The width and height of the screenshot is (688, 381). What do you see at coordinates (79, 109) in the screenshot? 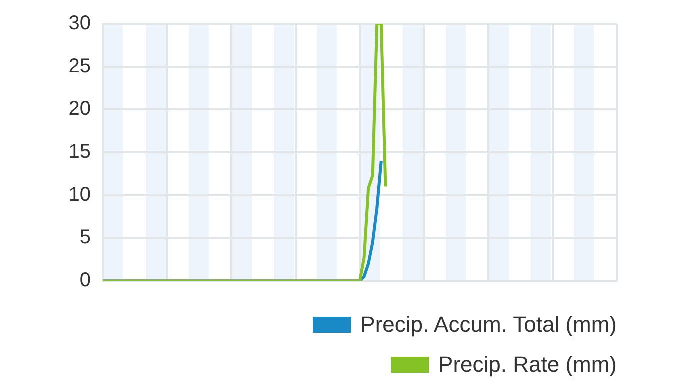
I see `y-tick-label: 20` at bounding box center [79, 109].